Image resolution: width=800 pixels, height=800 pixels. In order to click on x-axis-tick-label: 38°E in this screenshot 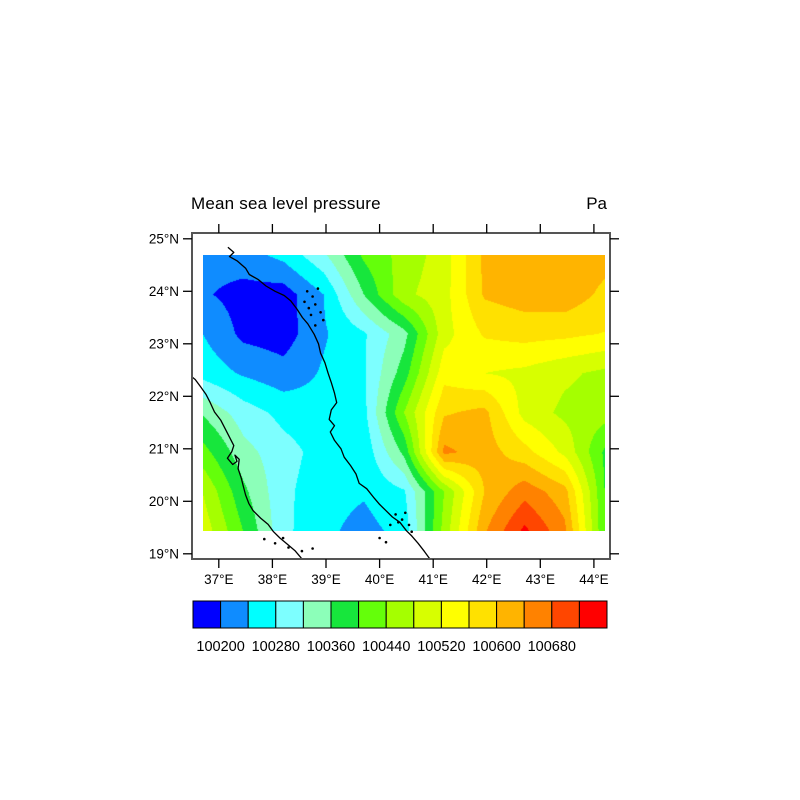, I will do `click(272, 579)`.